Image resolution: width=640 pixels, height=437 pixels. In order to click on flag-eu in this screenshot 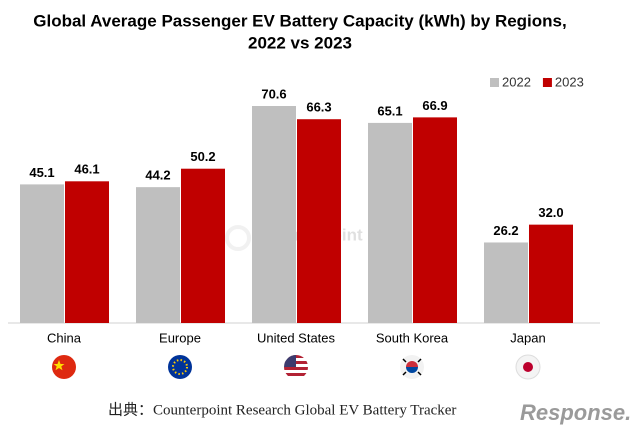, I will do `click(180, 367)`.